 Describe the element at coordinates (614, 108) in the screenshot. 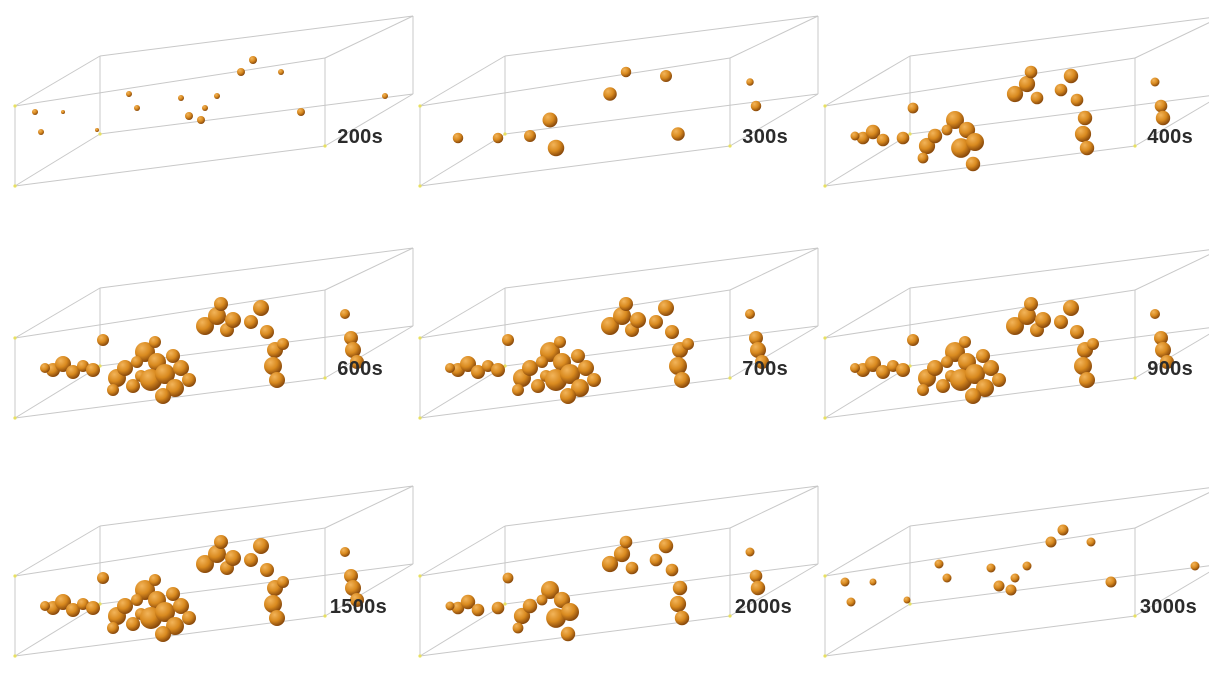

I see `snapshot-panel: 300s` at that location.